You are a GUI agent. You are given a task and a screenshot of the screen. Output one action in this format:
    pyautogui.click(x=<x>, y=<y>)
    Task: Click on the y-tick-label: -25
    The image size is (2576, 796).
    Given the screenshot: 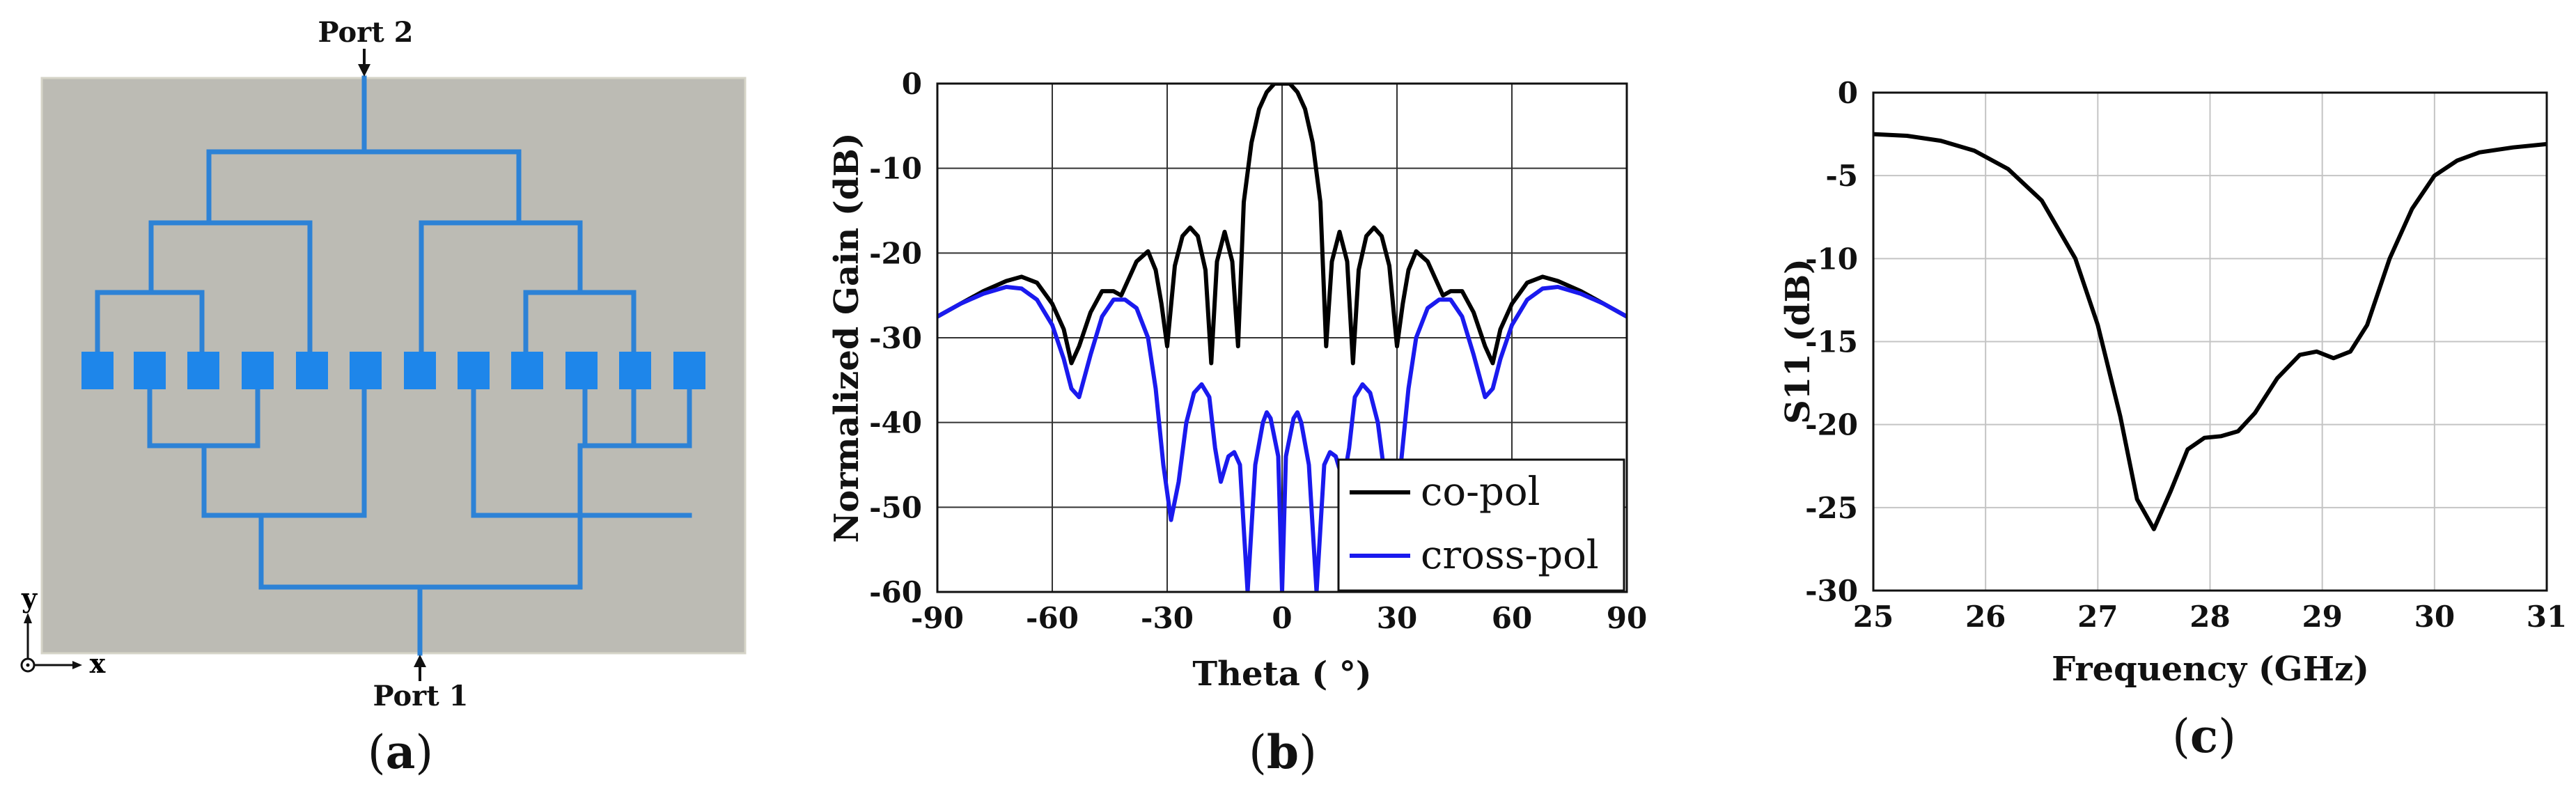 What is the action you would take?
    pyautogui.click(x=1831, y=508)
    